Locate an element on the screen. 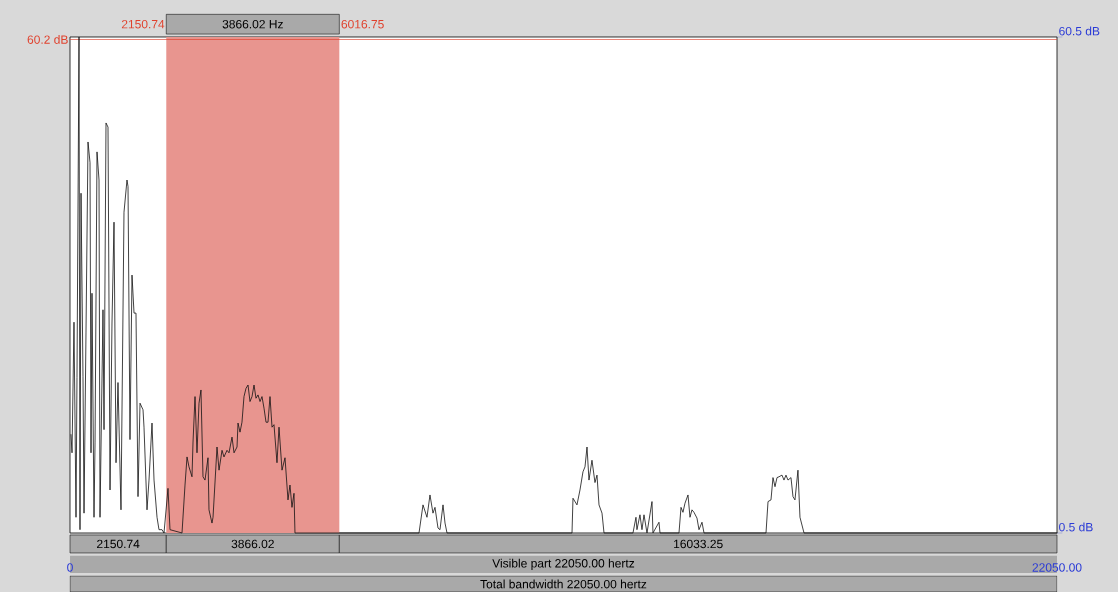 The width and height of the screenshot is (1118, 592). band-label: 3866.02 Hz is located at coordinates (252, 24).